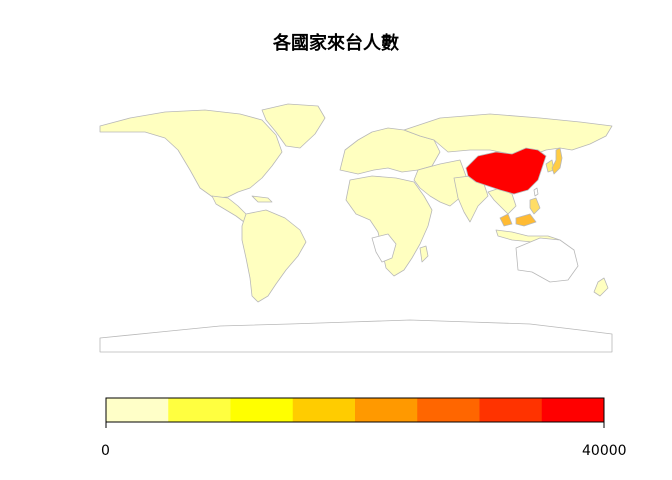 This screenshot has height=480, width=672. I want to click on africa-no-data-region, so click(384, 248).